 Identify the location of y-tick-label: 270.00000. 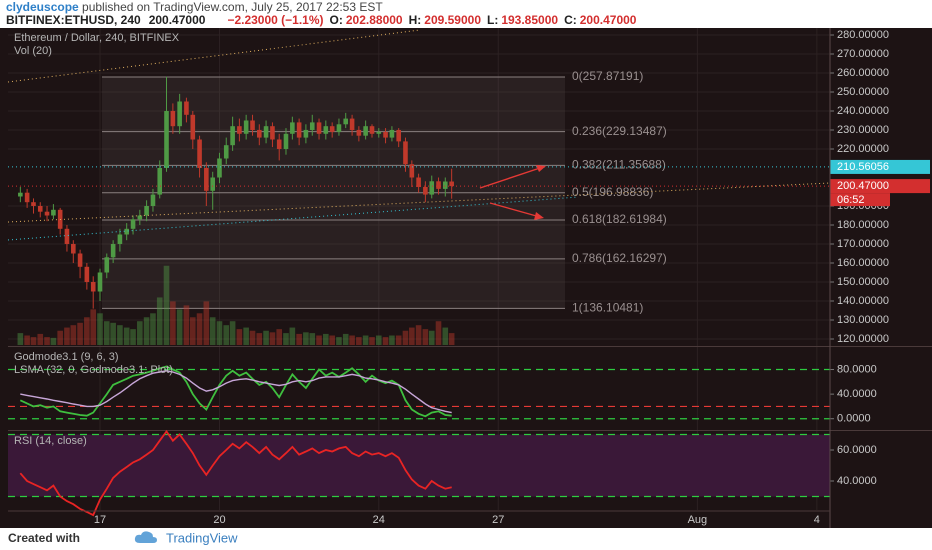
(863, 54).